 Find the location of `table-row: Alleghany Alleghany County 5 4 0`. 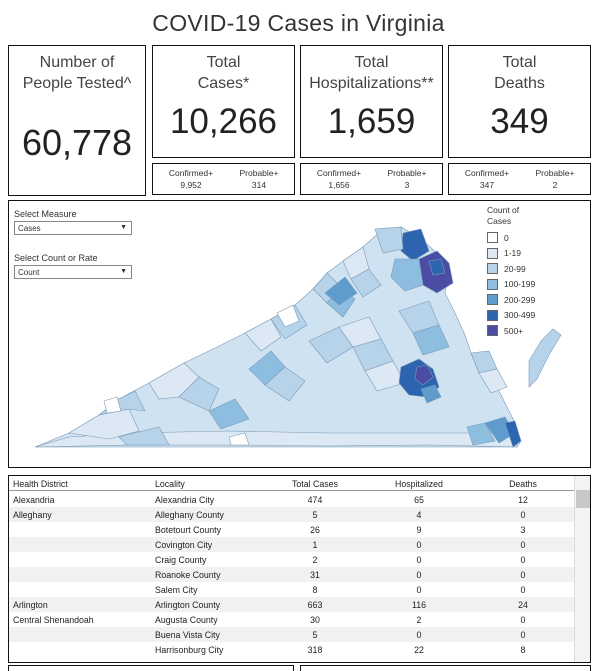

table-row: Alleghany Alleghany County 5 4 0 is located at coordinates (292, 514).